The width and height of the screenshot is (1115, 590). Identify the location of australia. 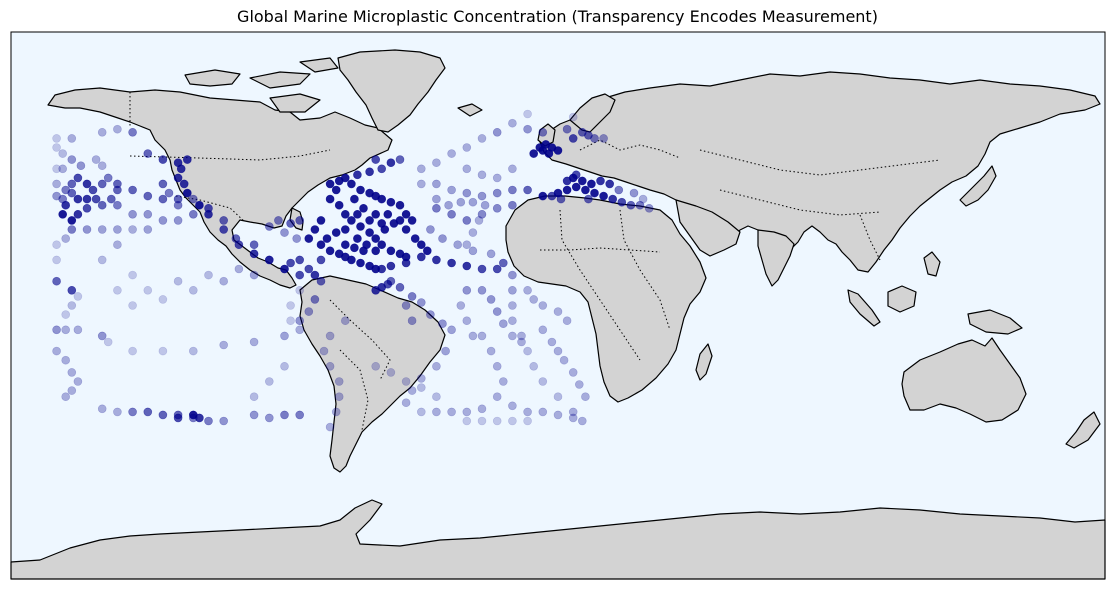
(964, 380).